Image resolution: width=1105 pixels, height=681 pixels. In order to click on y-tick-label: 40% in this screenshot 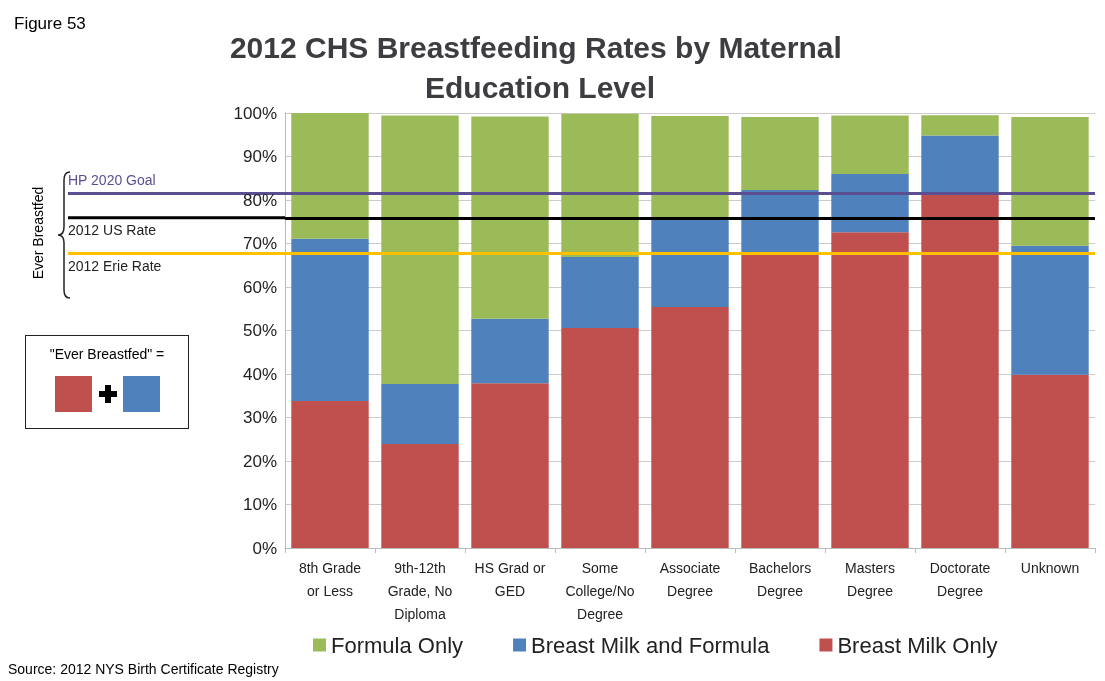, I will do `click(259, 374)`.